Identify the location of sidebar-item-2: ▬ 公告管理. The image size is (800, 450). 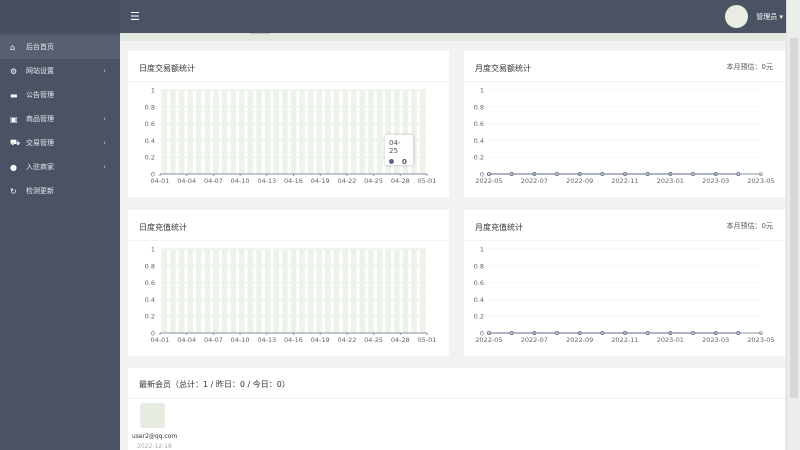
(60, 95).